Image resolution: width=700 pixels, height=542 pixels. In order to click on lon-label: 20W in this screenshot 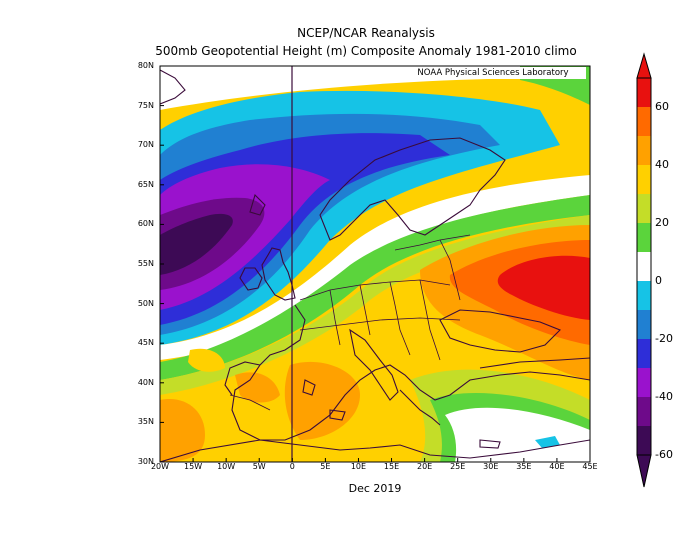, I will do `click(160, 466)`.